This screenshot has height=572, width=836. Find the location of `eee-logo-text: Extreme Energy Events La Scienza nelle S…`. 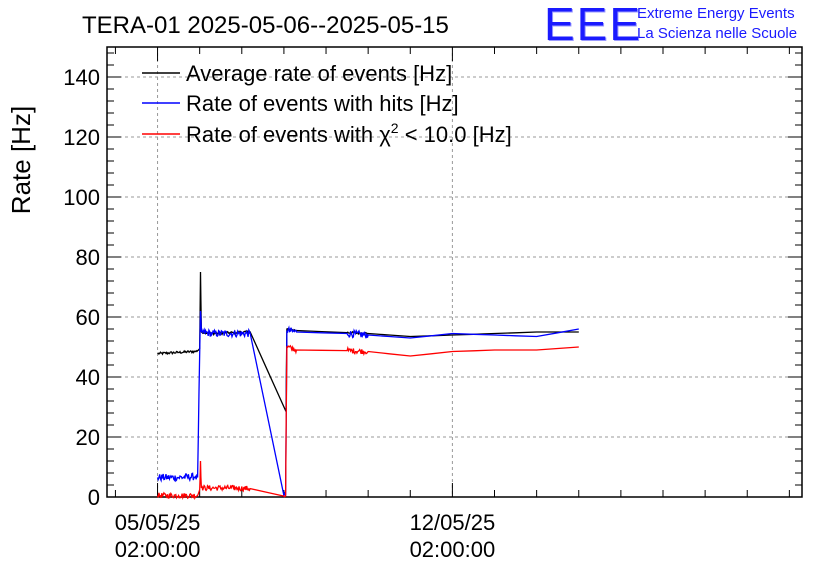

eee-logo-text: Extreme Energy Events La Scienza nelle S… is located at coordinates (717, 24).